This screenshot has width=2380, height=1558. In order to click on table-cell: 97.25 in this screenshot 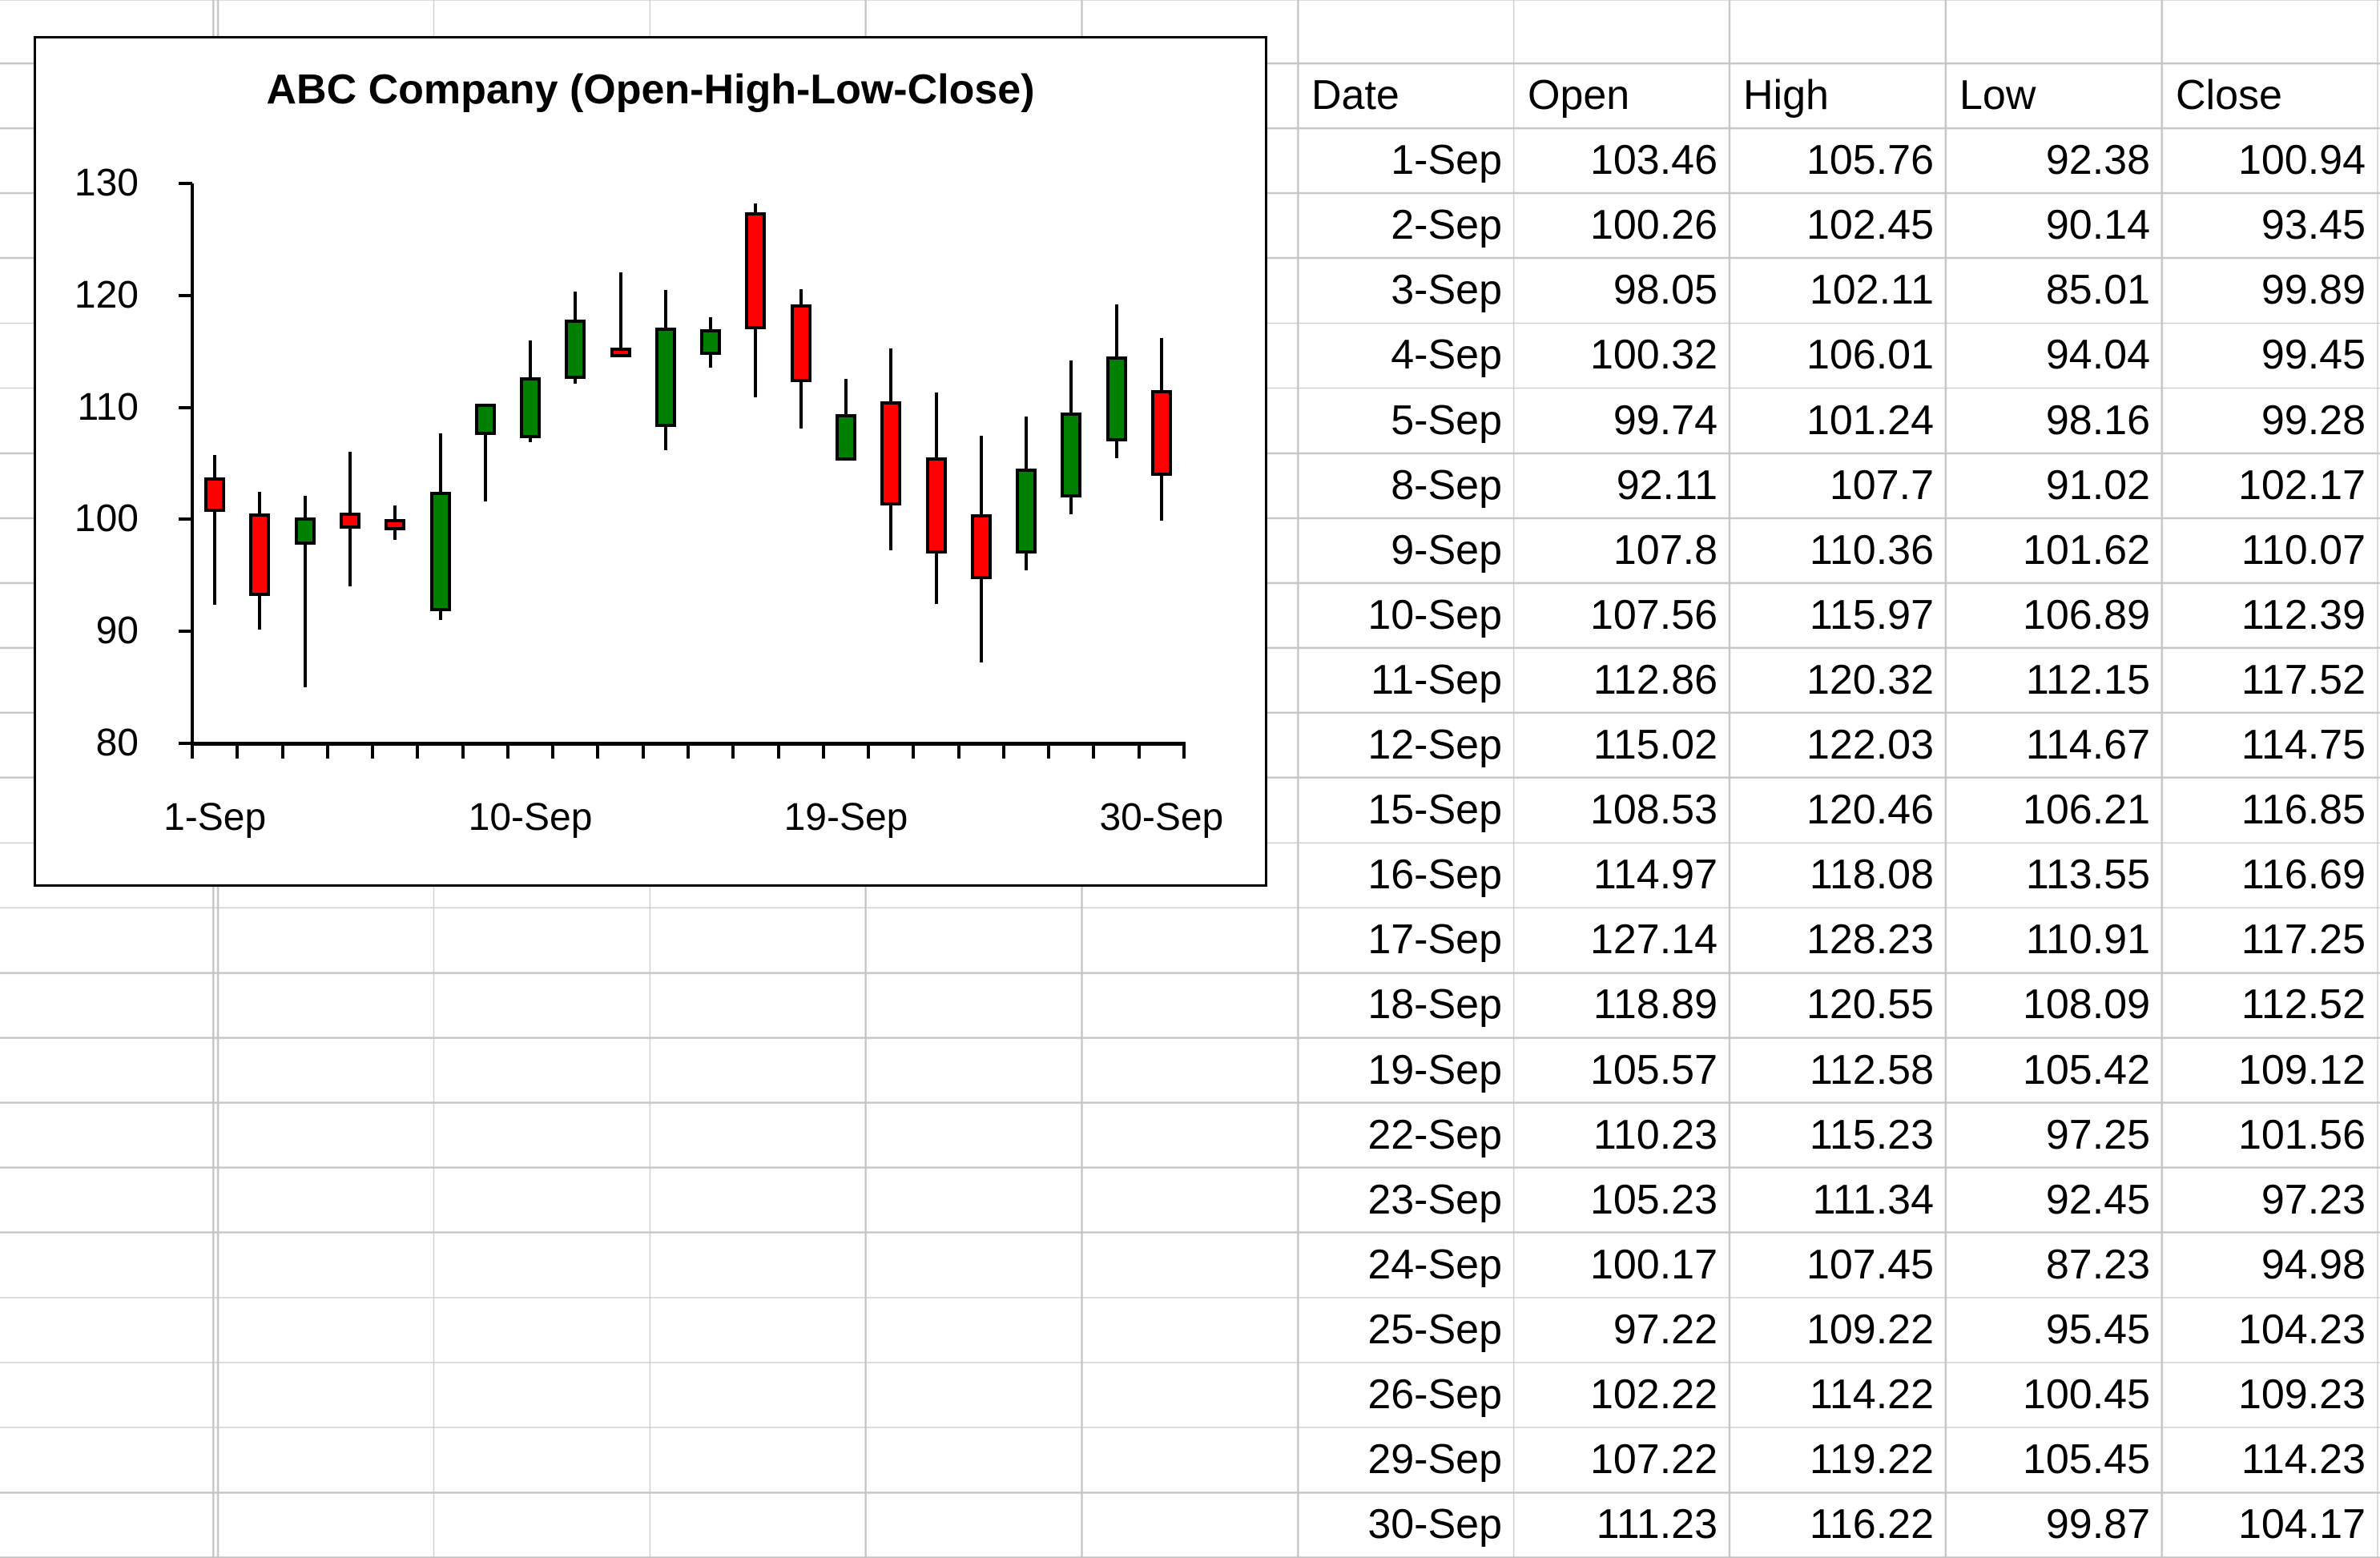, I will do `click(2097, 1134)`.